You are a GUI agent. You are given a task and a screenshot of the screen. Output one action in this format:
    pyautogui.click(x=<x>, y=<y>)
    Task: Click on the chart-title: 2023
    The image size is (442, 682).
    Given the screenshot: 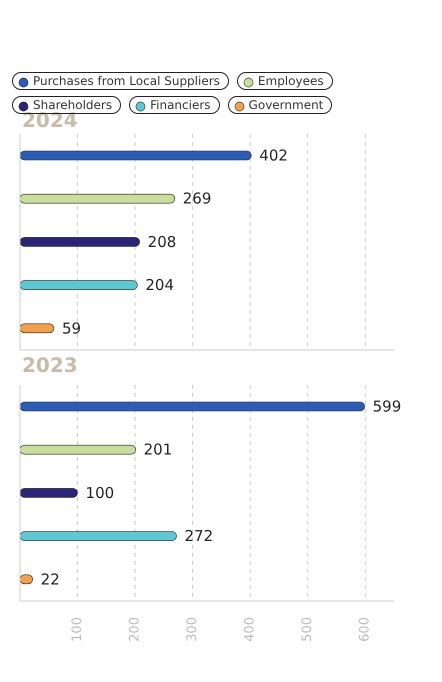 What is the action you would take?
    pyautogui.click(x=50, y=365)
    